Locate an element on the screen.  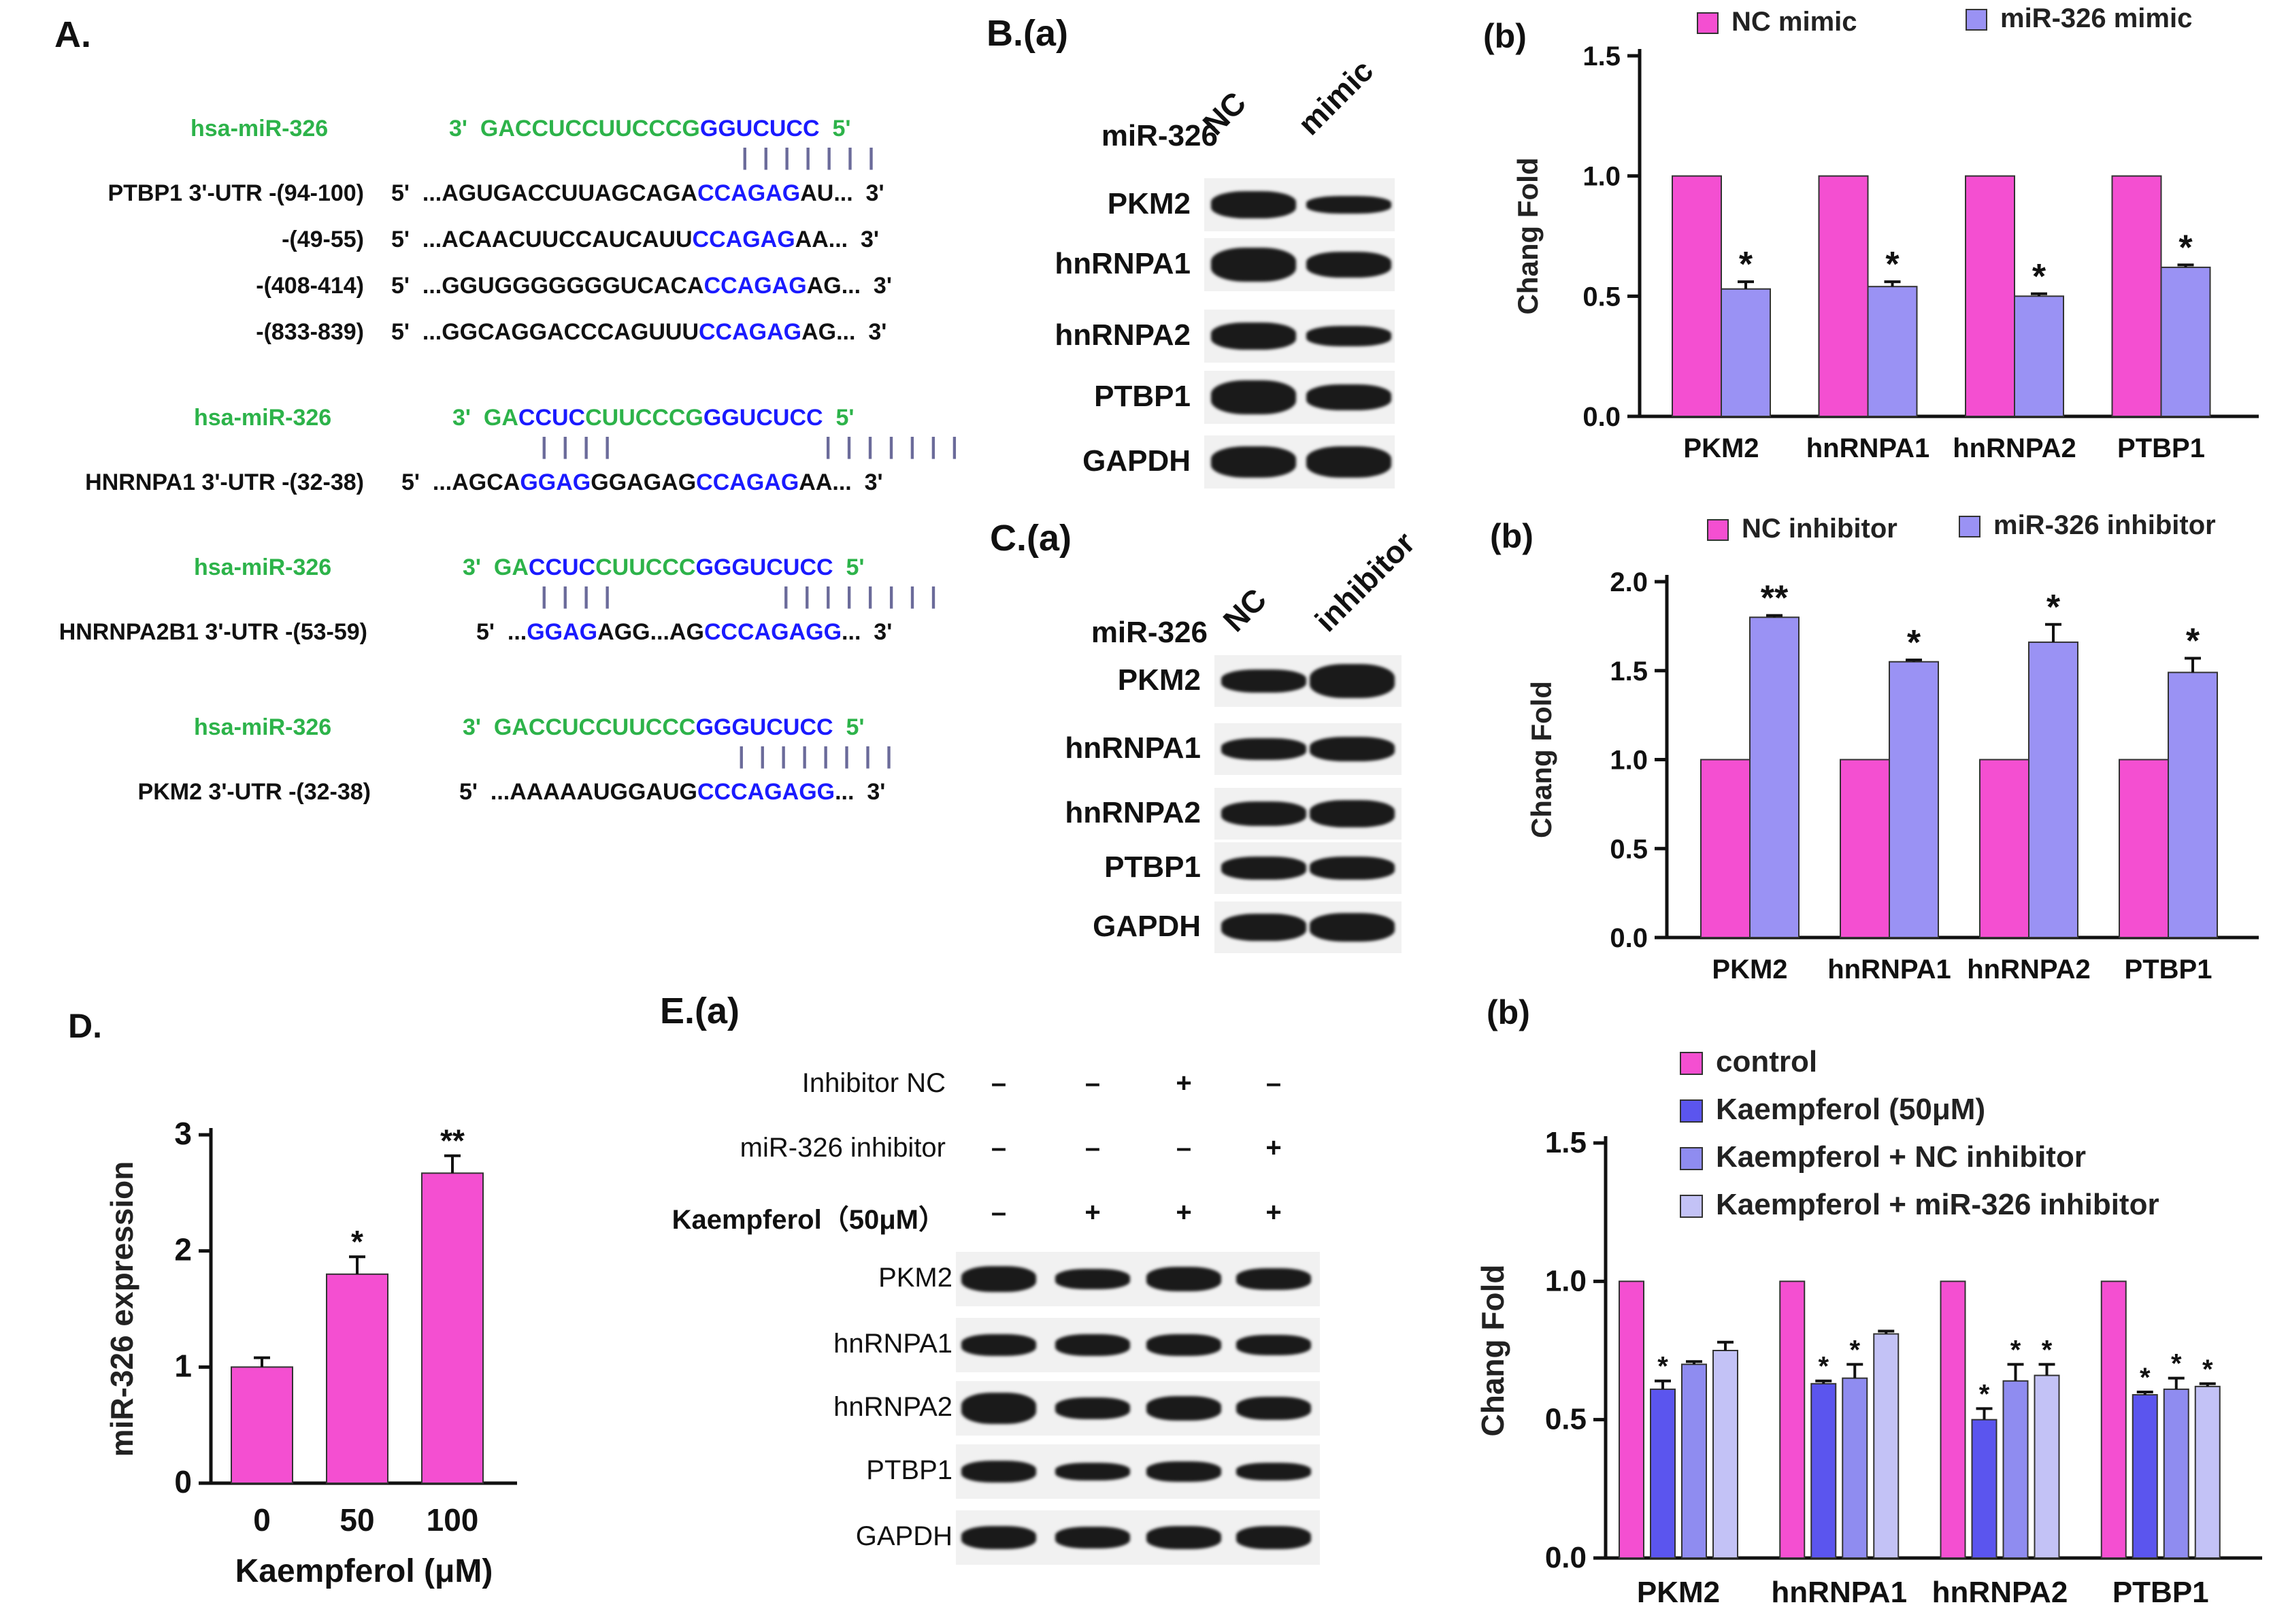
sequence-segment: GGGUCUCC is located at coordinates (764, 567).